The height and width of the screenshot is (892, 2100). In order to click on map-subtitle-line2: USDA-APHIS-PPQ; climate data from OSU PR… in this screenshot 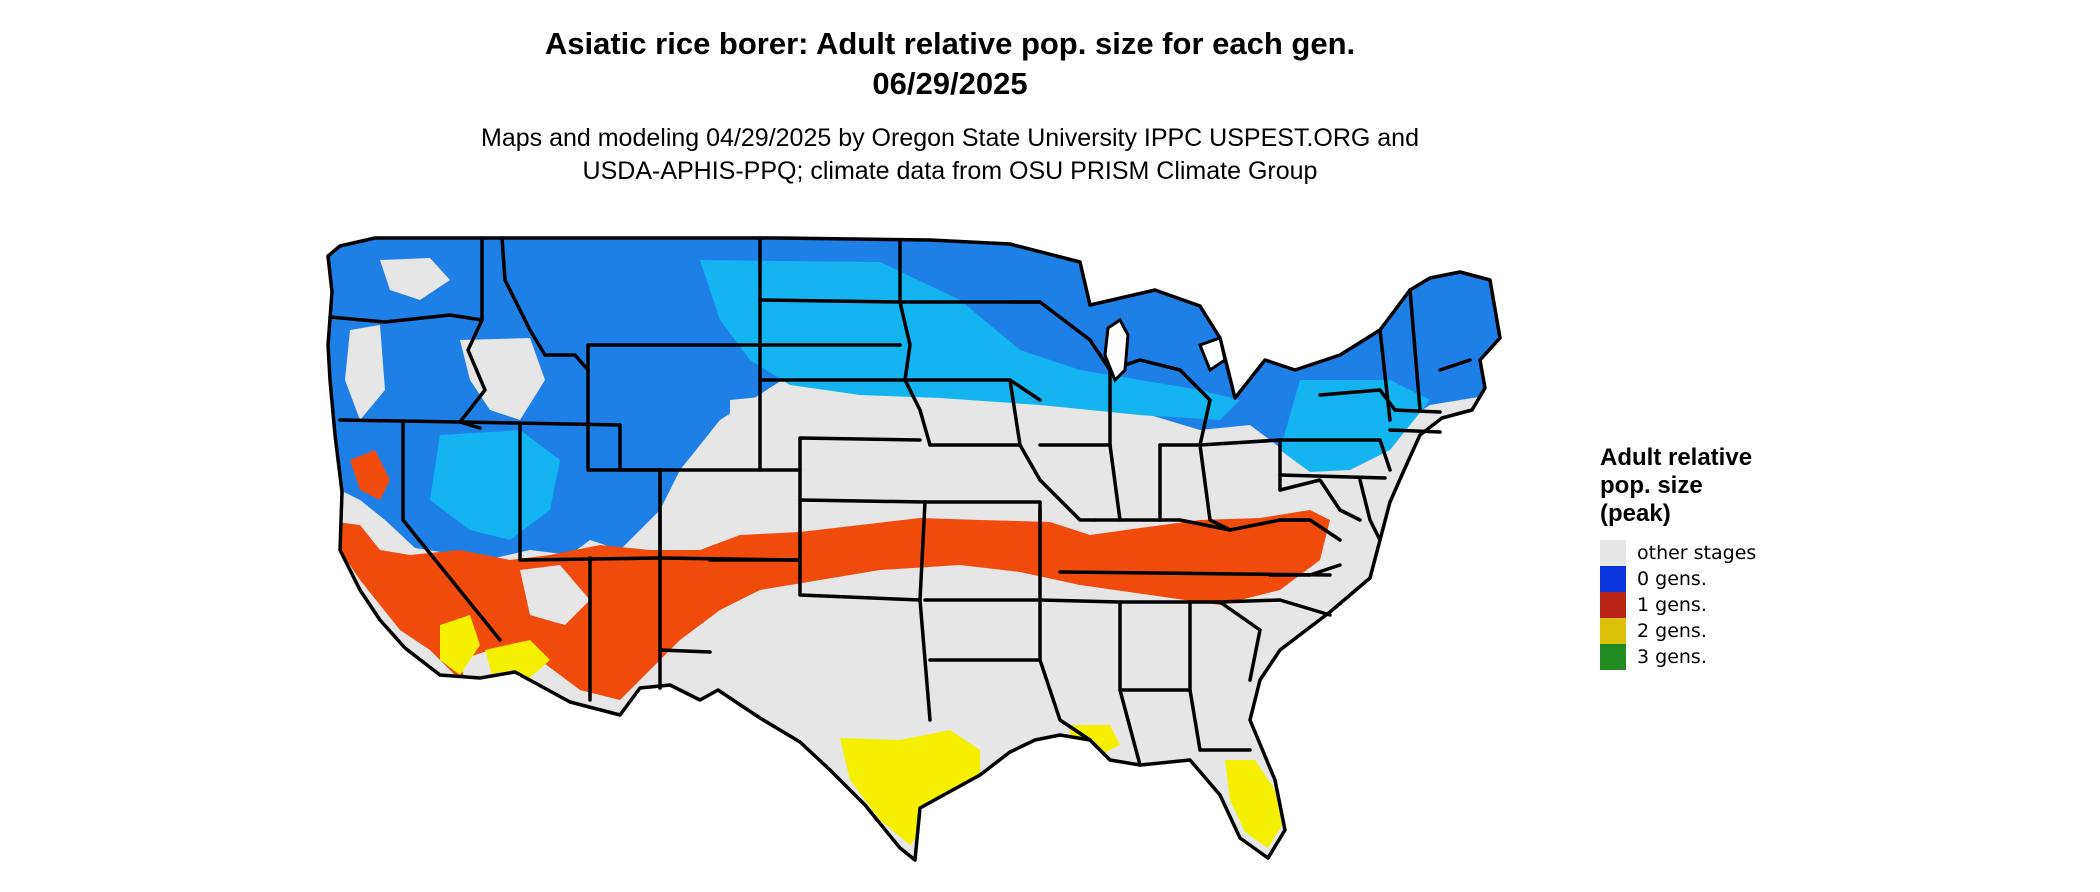, I will do `click(950, 171)`.